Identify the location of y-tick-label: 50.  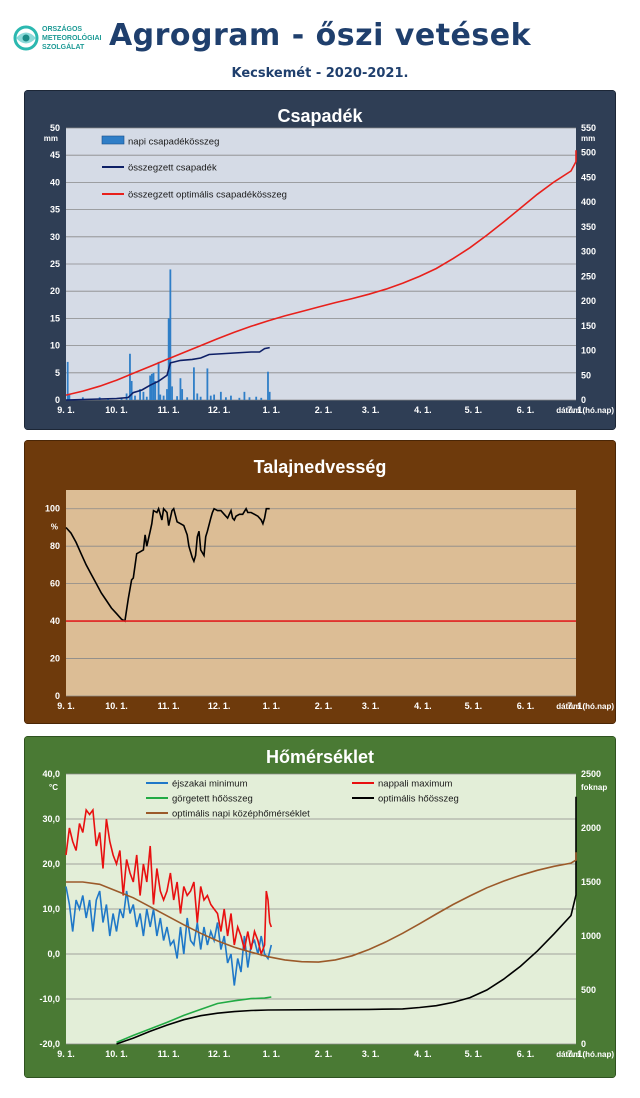
(55, 128).